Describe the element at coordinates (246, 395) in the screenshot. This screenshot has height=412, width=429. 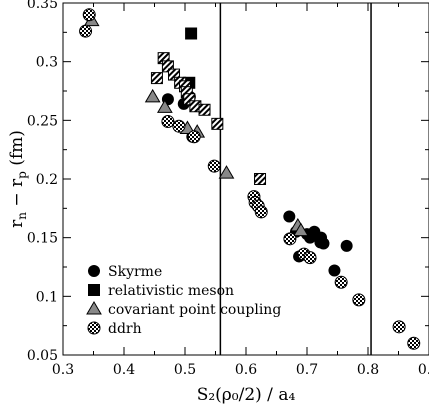
I see `x-axis-label: S₂(ρ₀/2) / a₄` at that location.